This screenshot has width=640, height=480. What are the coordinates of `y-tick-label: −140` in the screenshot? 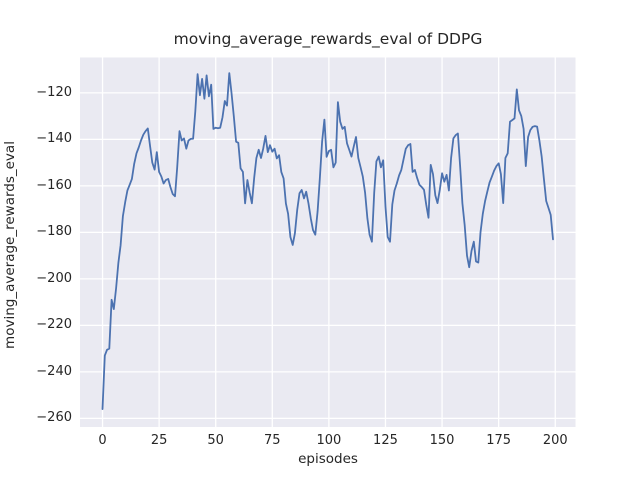 It's located at (54, 139).